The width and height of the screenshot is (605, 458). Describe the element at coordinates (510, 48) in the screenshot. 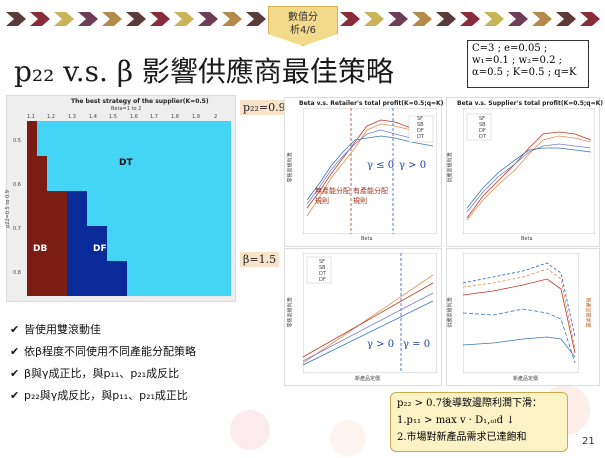

I see `param-line1: C=3 ; e=0.05 ;` at that location.